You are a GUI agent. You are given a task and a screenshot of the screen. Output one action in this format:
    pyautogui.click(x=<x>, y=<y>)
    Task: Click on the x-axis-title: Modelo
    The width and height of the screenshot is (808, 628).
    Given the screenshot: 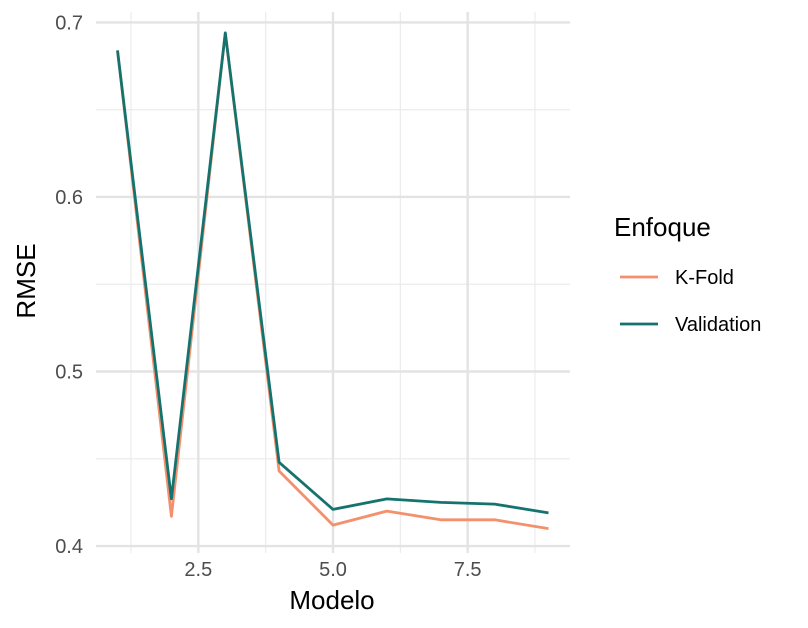 What is the action you would take?
    pyautogui.click(x=331, y=600)
    